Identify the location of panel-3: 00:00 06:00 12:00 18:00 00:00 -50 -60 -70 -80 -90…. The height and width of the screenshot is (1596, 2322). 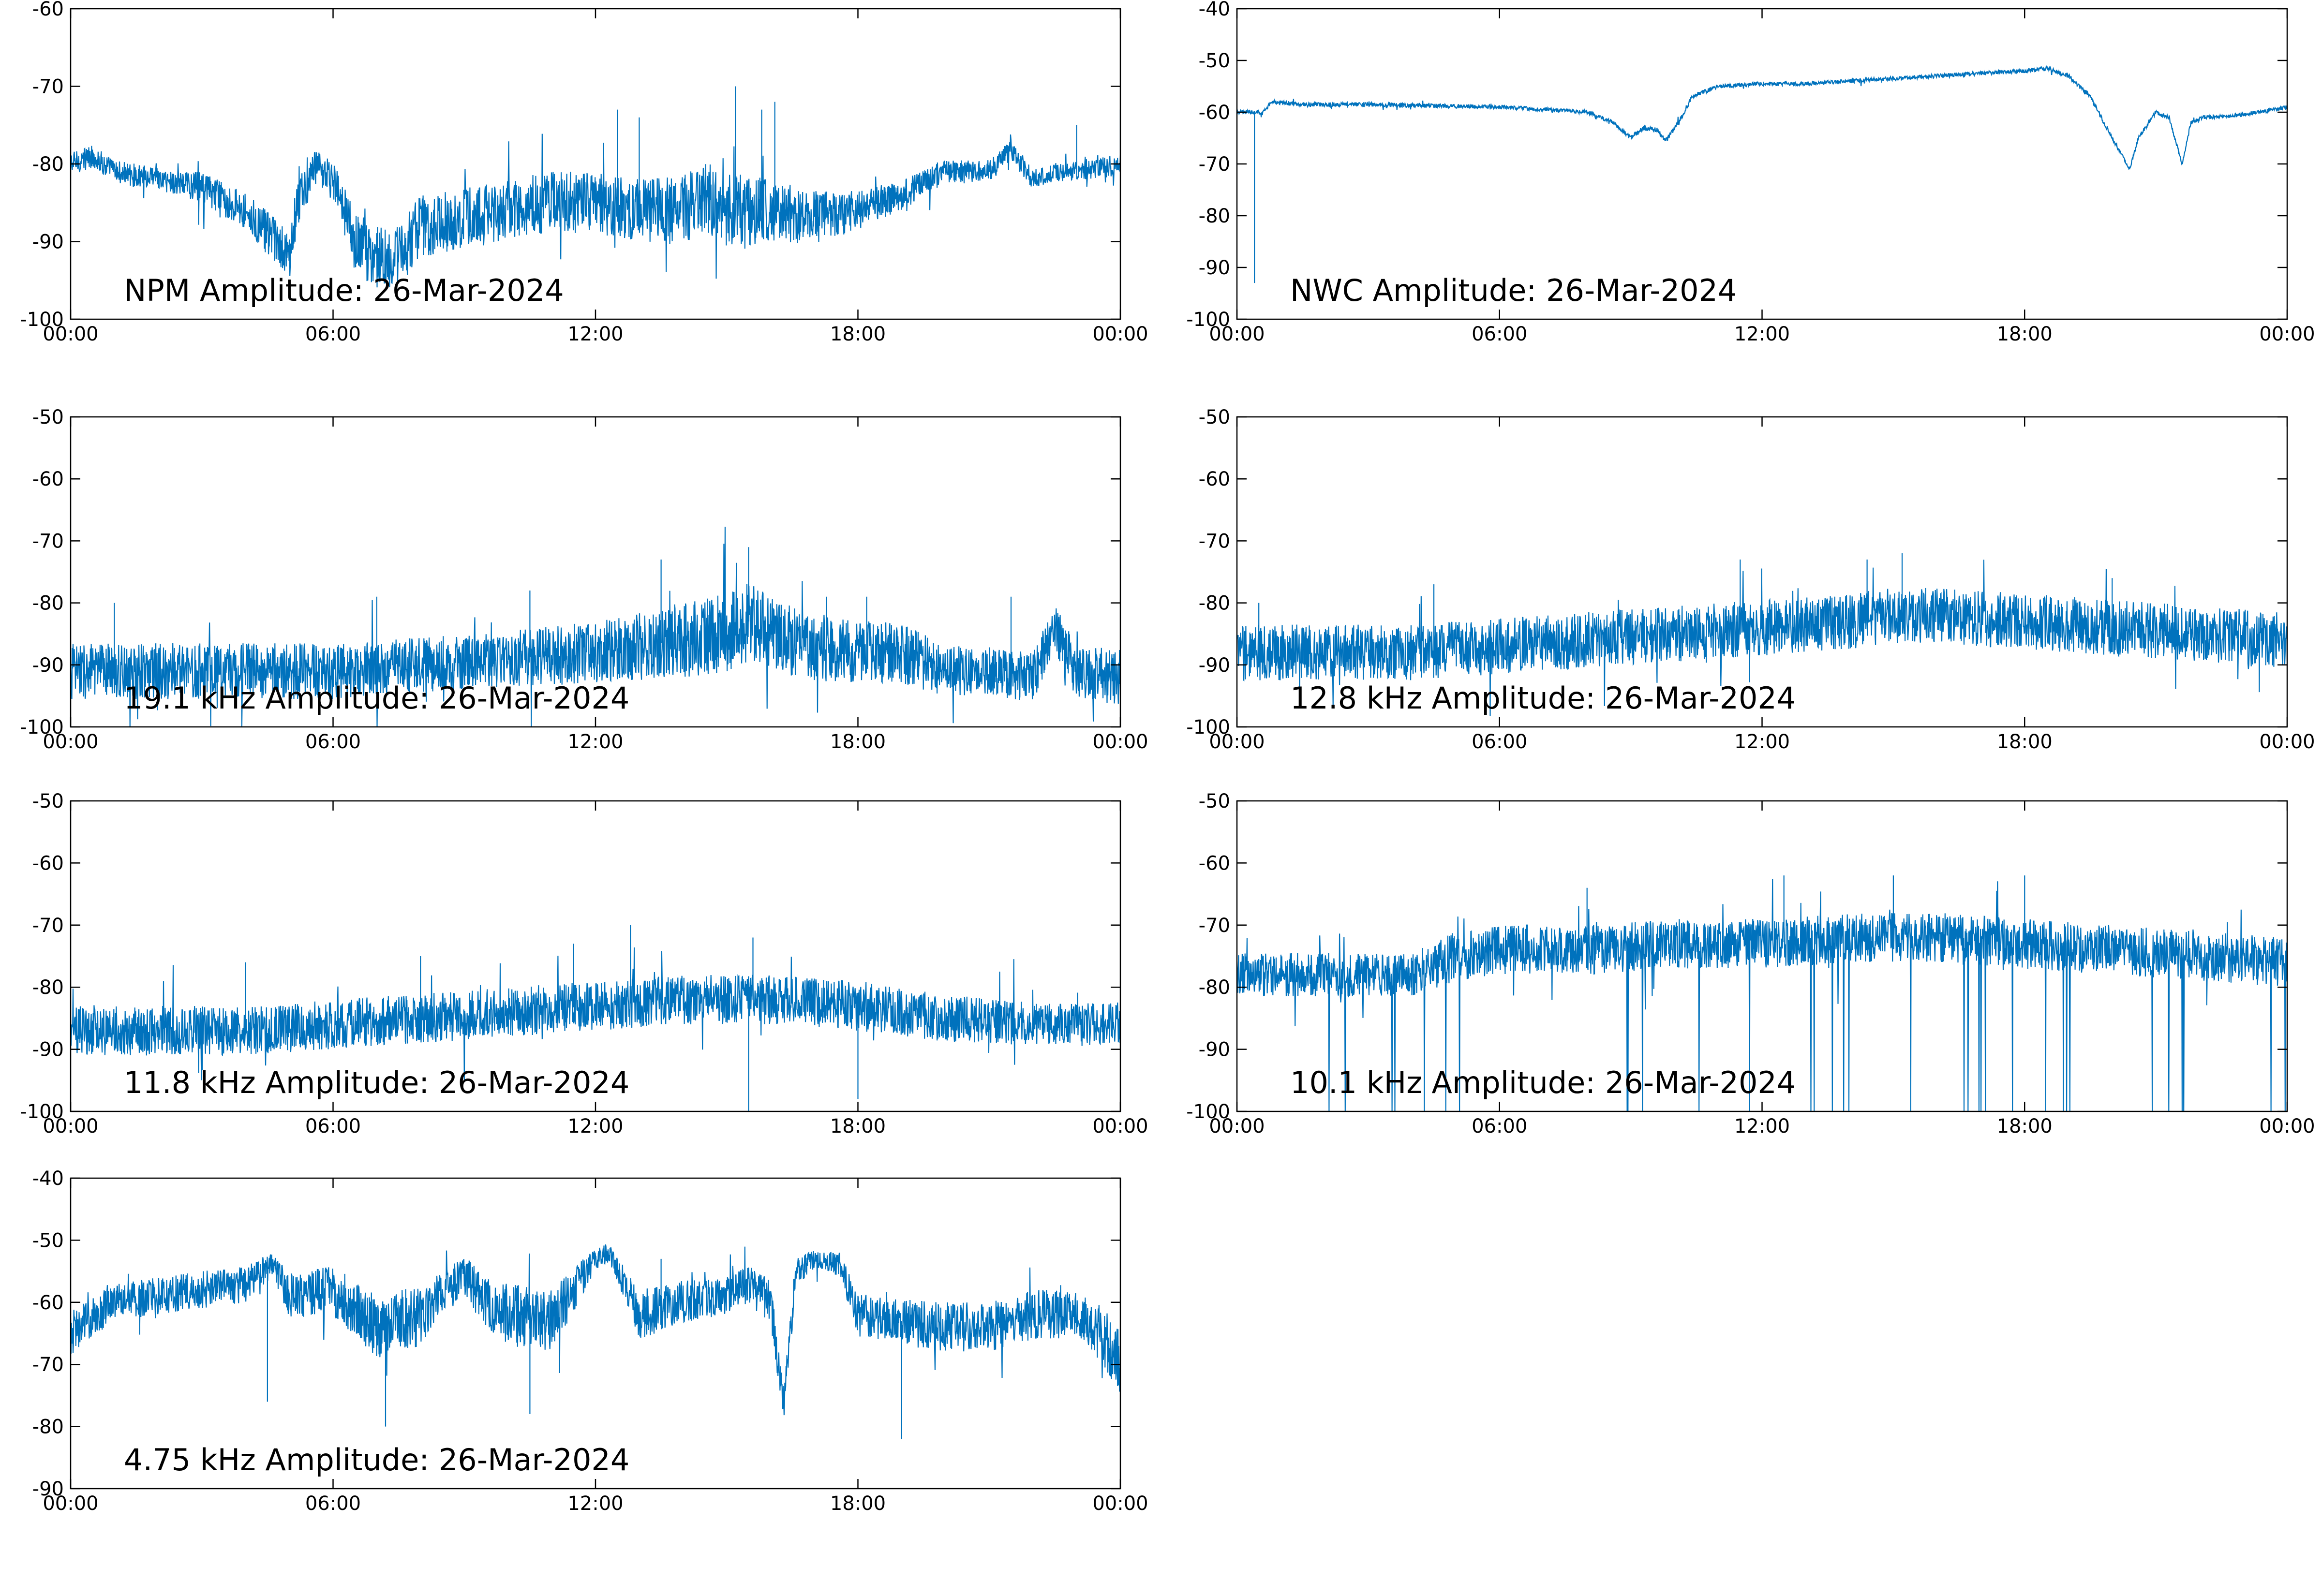
(584, 579).